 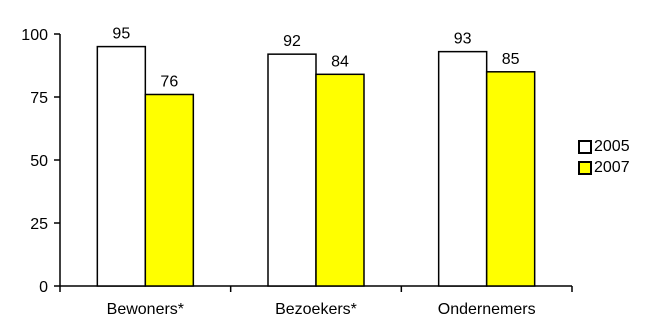 I want to click on y-tick-label: 0, so click(x=43, y=287).